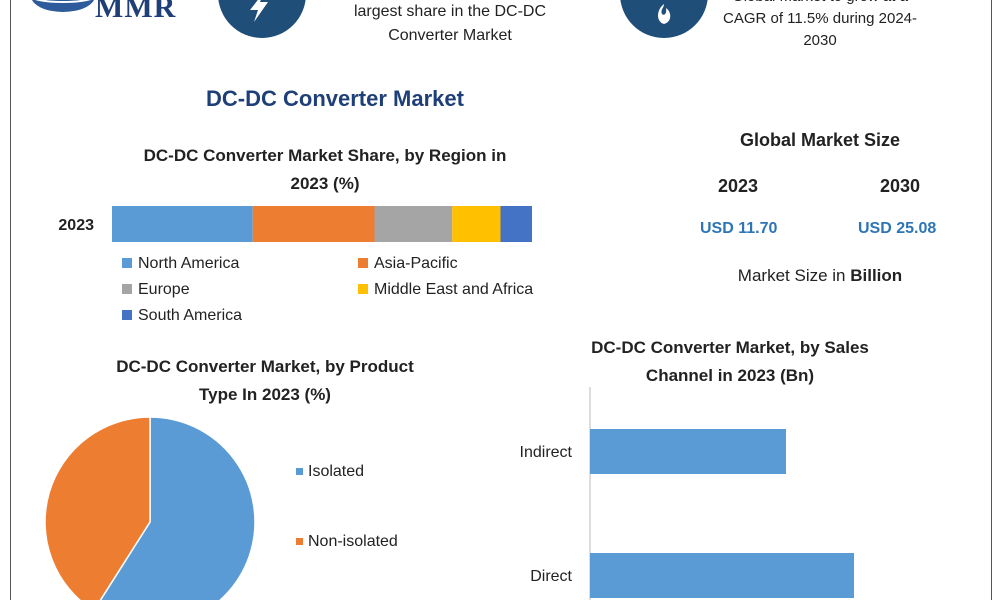 The height and width of the screenshot is (600, 1000). I want to click on region-legend-label-3: Middle East and Africa, so click(453, 289).